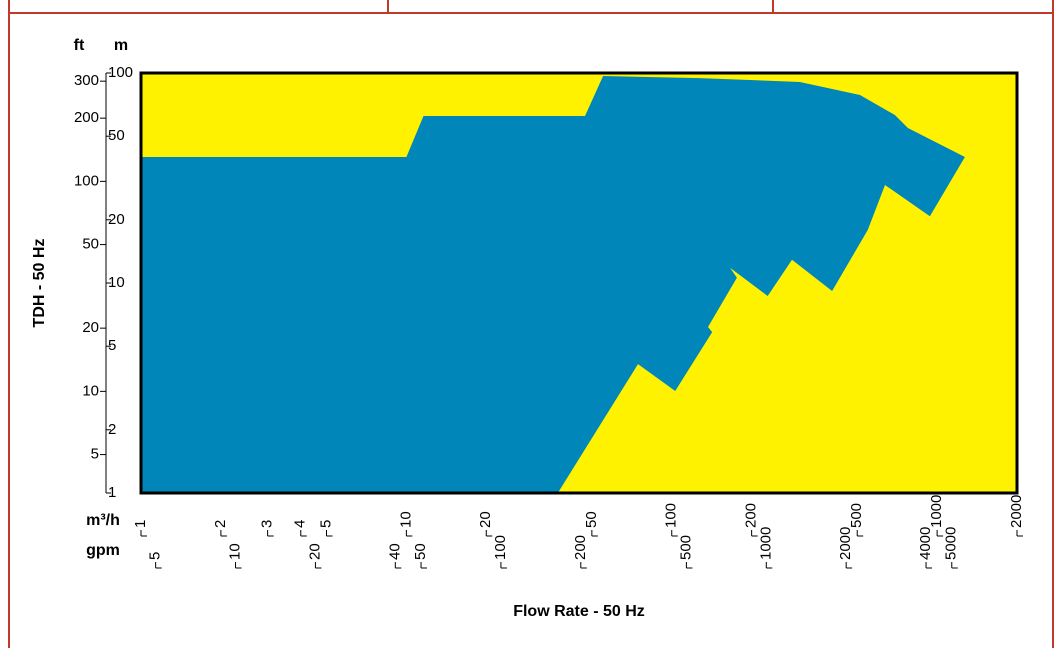 Image resolution: width=1062 pixels, height=648 pixels. Describe the element at coordinates (116, 282) in the screenshot. I see `y-tick-label: 10` at that location.